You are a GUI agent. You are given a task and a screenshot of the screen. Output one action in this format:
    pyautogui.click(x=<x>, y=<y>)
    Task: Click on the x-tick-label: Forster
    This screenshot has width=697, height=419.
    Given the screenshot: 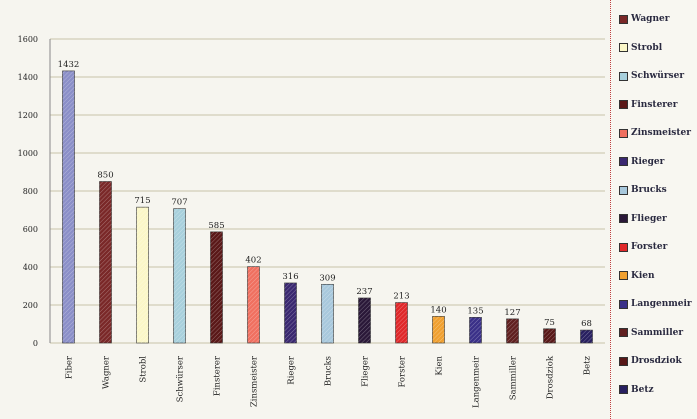 What is the action you would take?
    pyautogui.click(x=403, y=371)
    